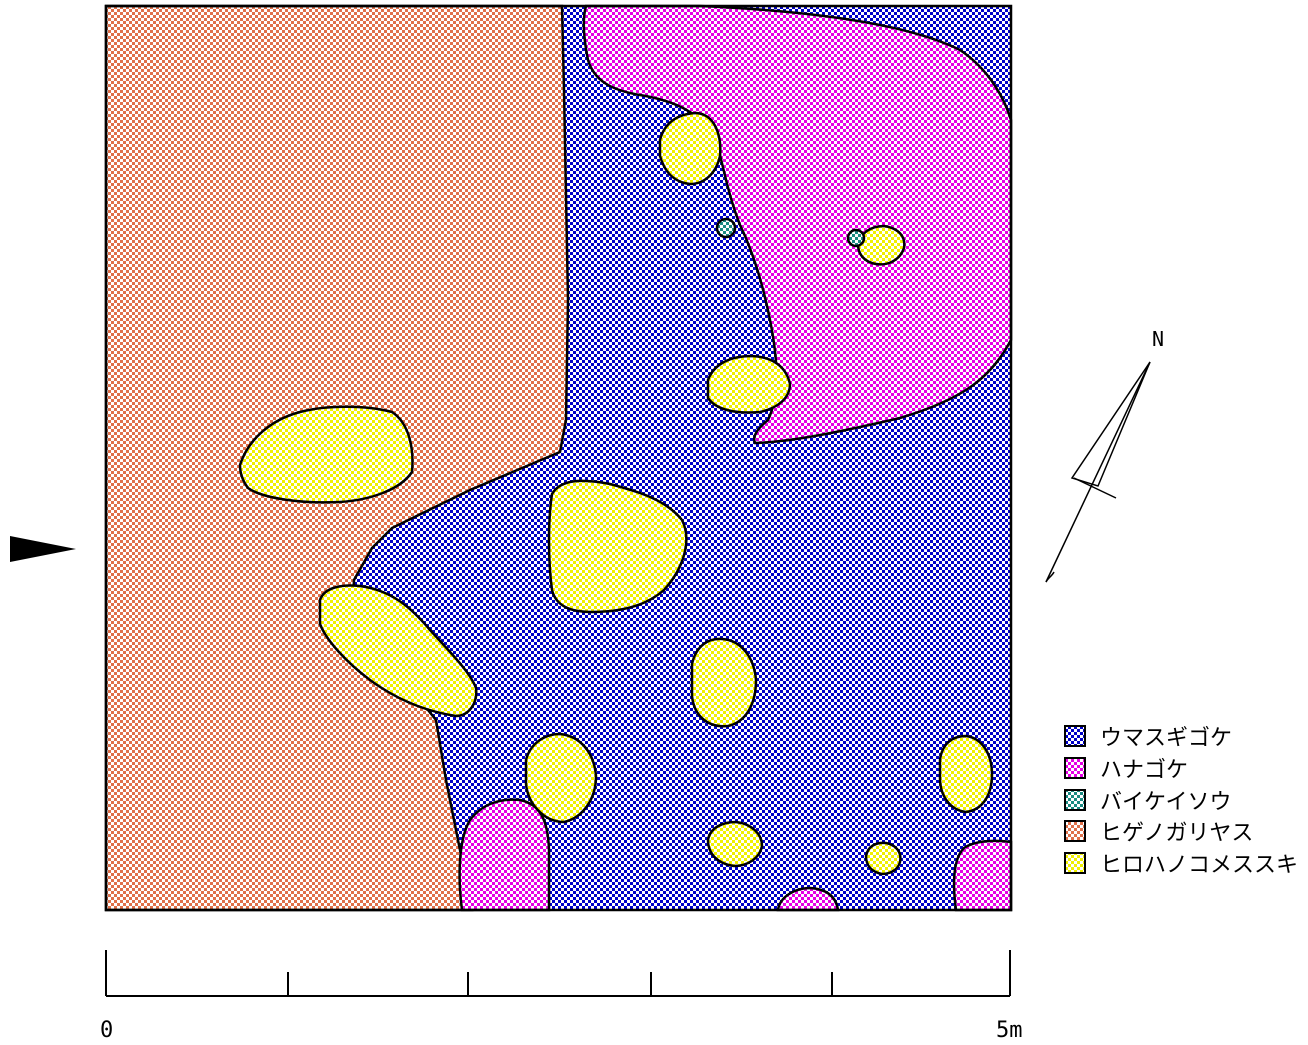 The image size is (1308, 1045). Describe the element at coordinates (982, 875) in the screenshot. I see `region-hanagoke-bottom-right` at that location.